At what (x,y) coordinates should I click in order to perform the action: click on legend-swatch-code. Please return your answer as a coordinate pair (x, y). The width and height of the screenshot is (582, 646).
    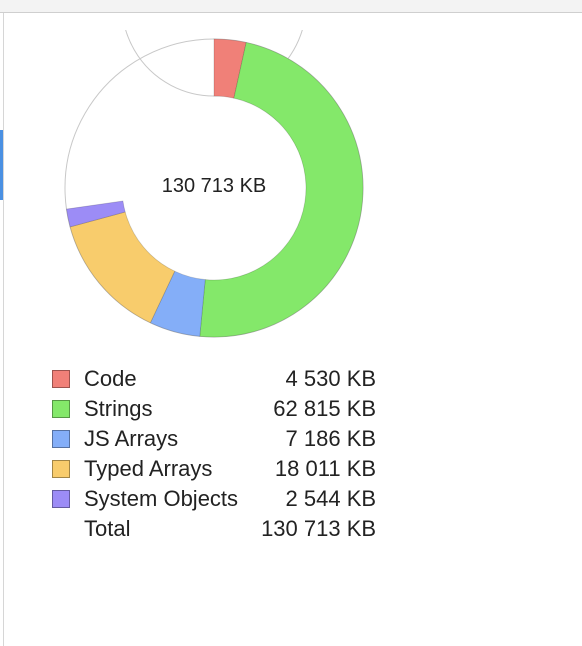
    Looking at the image, I should click on (61, 379).